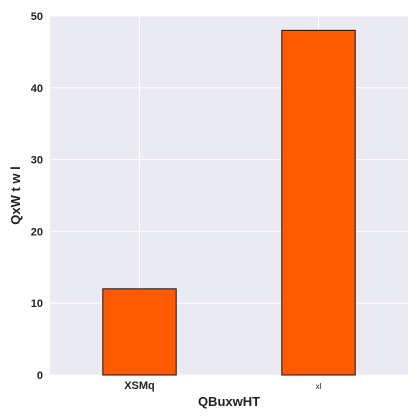 The width and height of the screenshot is (420, 420). What do you see at coordinates (319, 386) in the screenshot?
I see `x-tick-label: xl` at bounding box center [319, 386].